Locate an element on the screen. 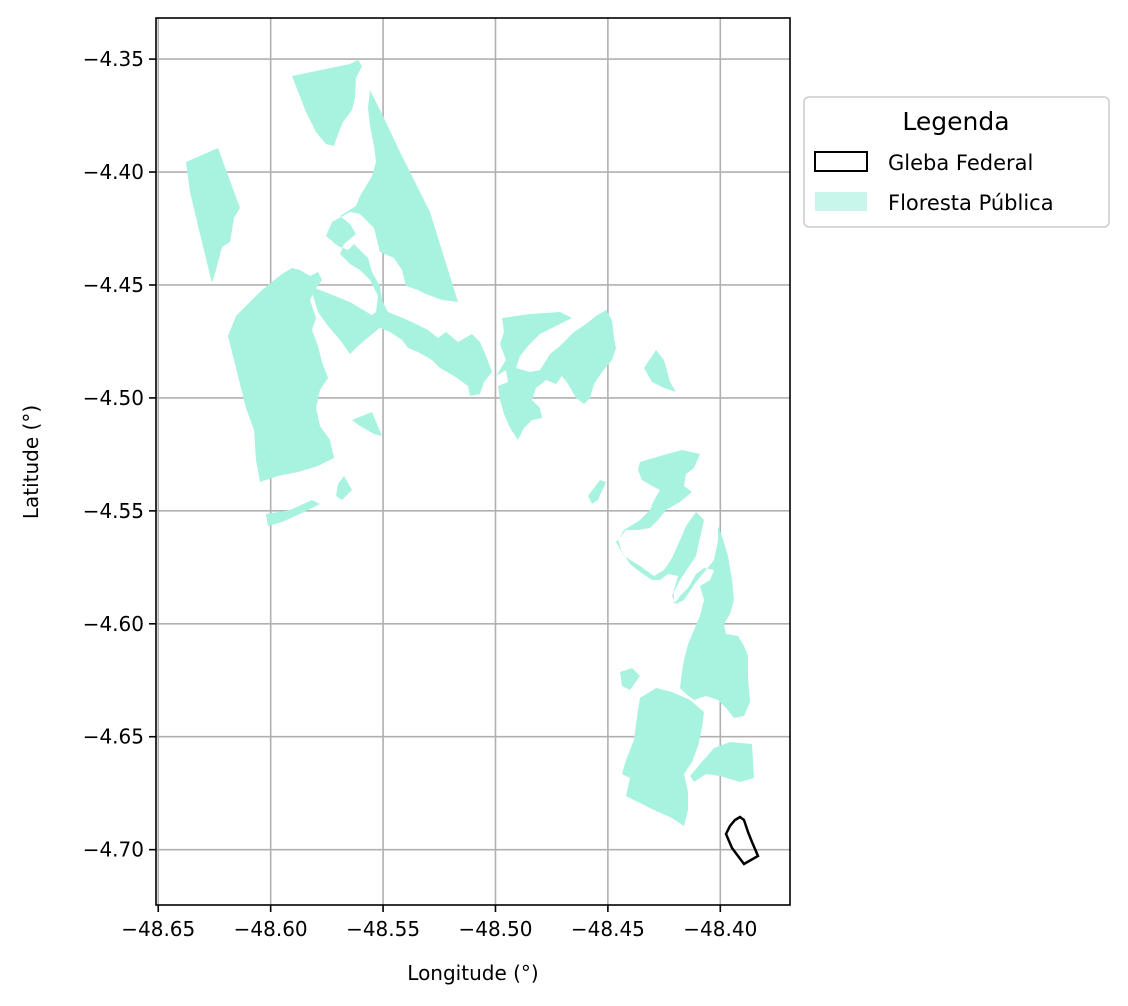 The image size is (1128, 1006). legend-swatch-floresta is located at coordinates (841, 201).